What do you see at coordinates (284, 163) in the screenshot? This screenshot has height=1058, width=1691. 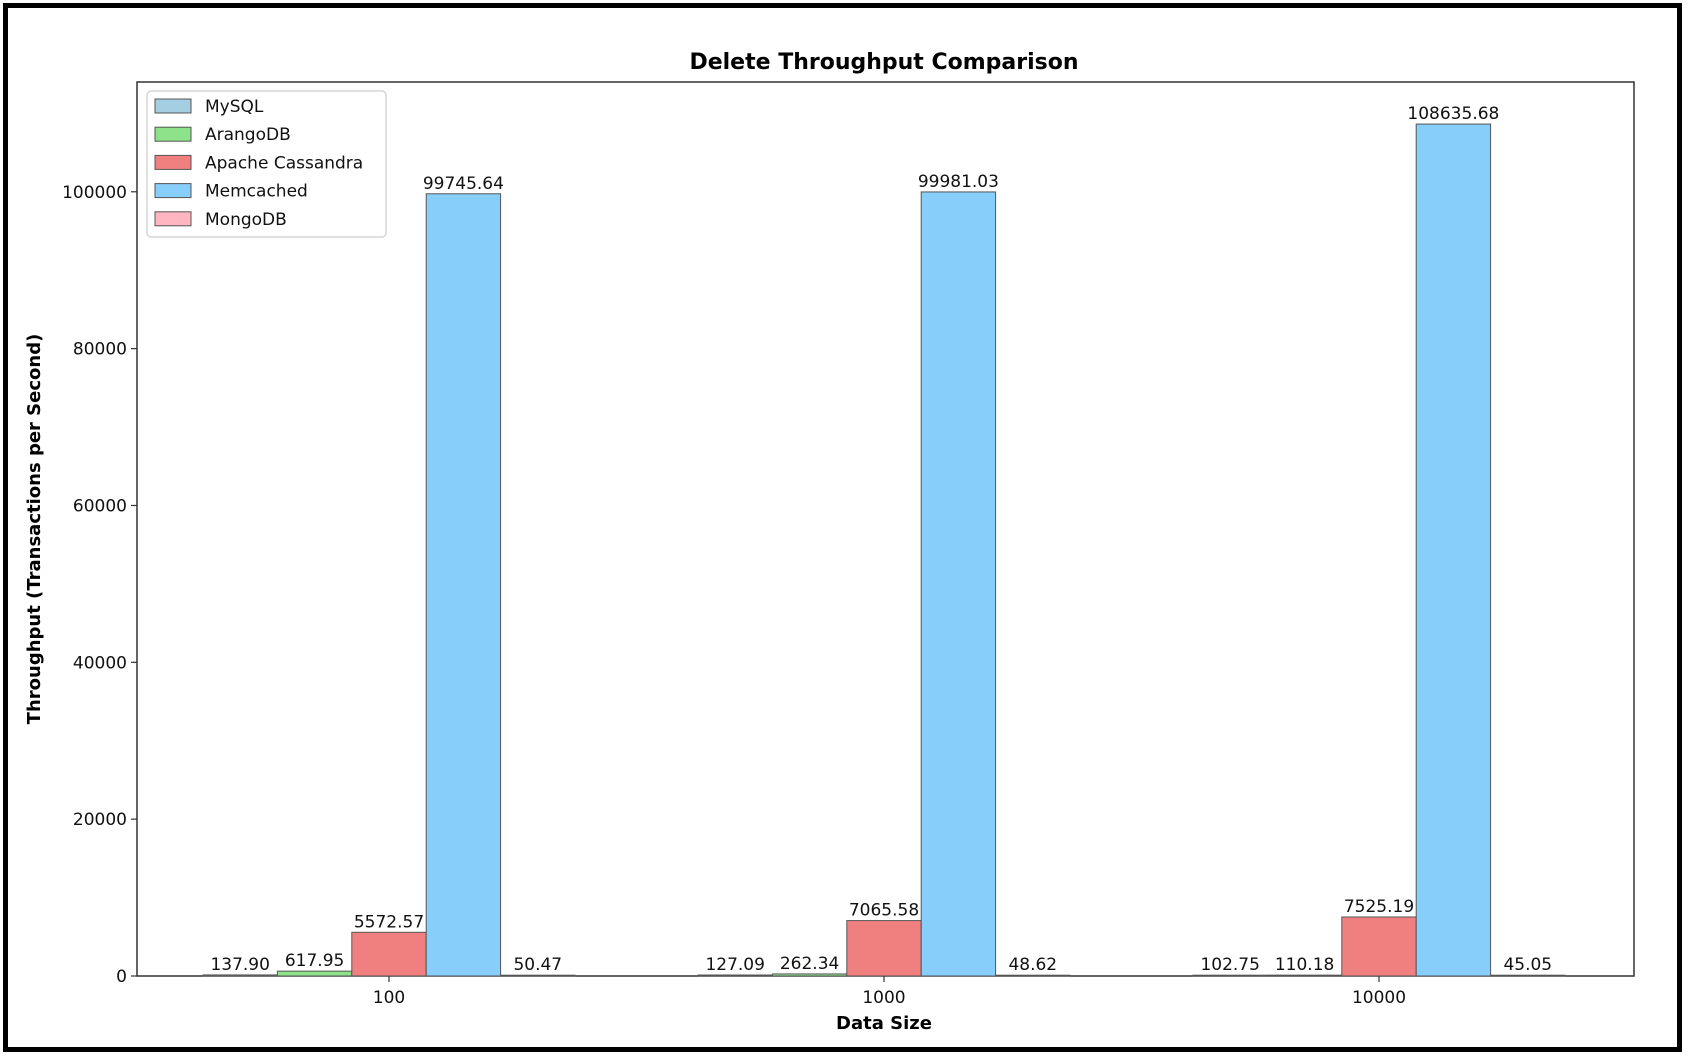 I see `legend-label: Apache Cassandra` at bounding box center [284, 163].